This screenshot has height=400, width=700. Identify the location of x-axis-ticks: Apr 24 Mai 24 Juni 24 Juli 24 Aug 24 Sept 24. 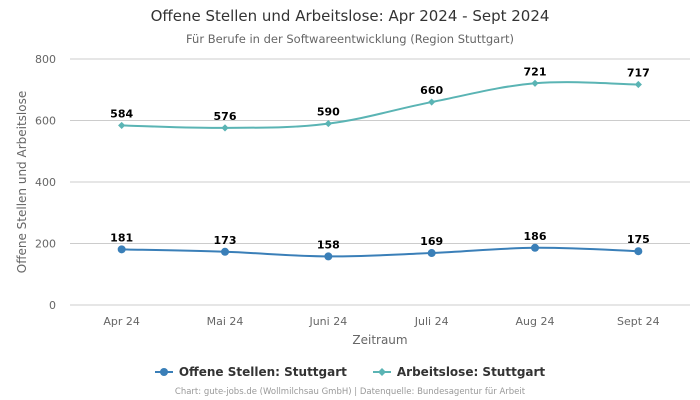
(381, 321).